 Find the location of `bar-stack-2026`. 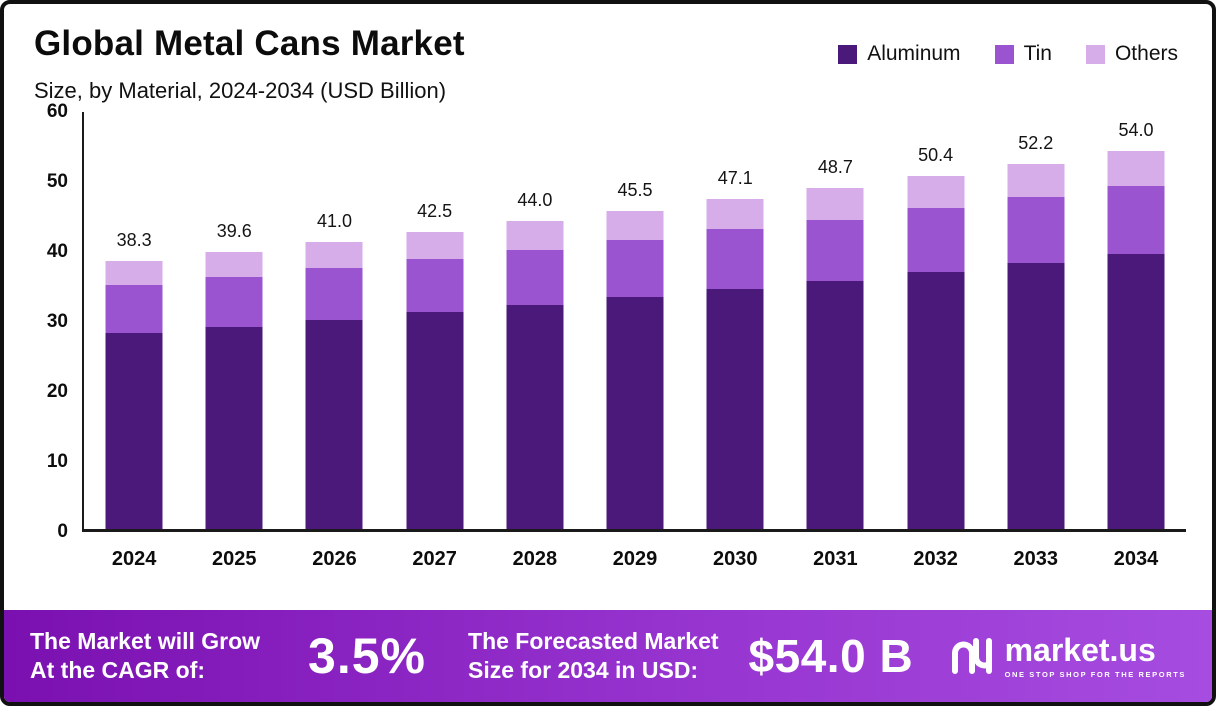

bar-stack-2026 is located at coordinates (334, 385).